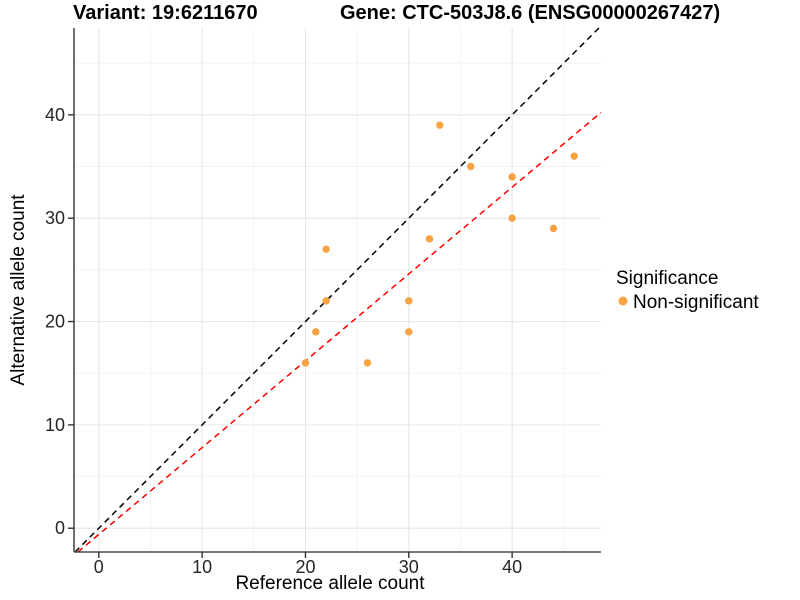 This screenshot has width=800, height=600. Describe the element at coordinates (696, 302) in the screenshot. I see `legend-item-label: Non-significant` at that location.